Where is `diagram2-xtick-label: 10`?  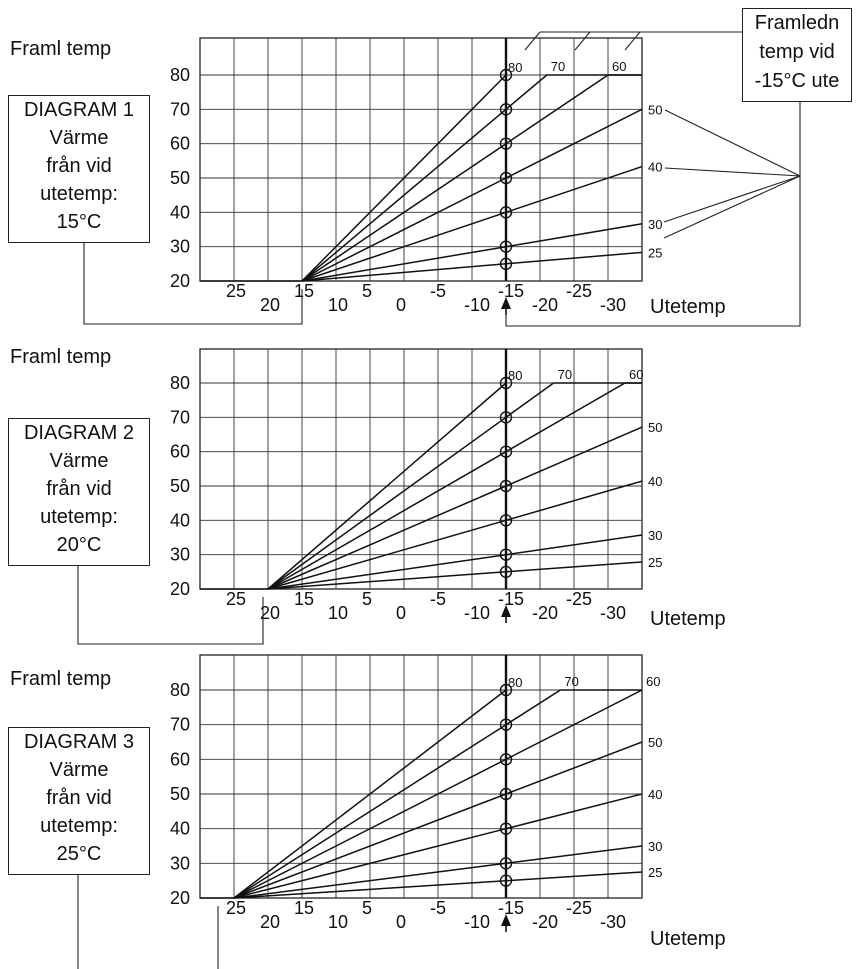 diagram2-xtick-label: 10 is located at coordinates (338, 613).